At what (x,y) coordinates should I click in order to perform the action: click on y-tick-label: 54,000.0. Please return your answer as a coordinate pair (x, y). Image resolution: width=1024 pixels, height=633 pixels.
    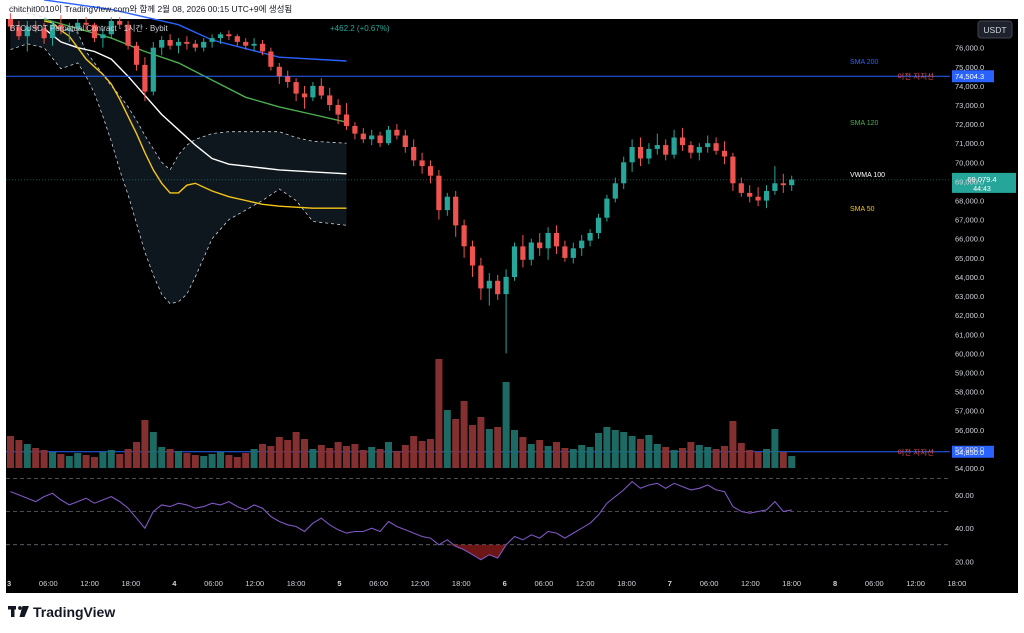
    Looking at the image, I should click on (969, 468).